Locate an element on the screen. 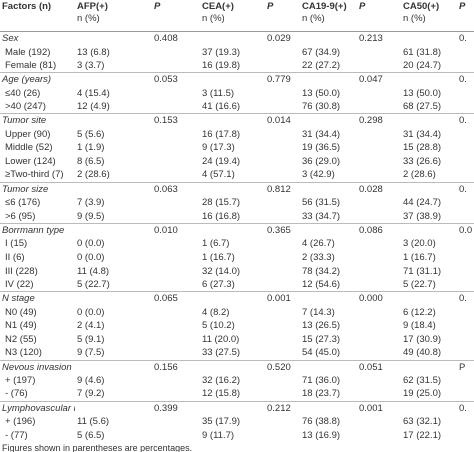 The image size is (474, 452). count-cell: 31 (34.4) is located at coordinates (422, 134).